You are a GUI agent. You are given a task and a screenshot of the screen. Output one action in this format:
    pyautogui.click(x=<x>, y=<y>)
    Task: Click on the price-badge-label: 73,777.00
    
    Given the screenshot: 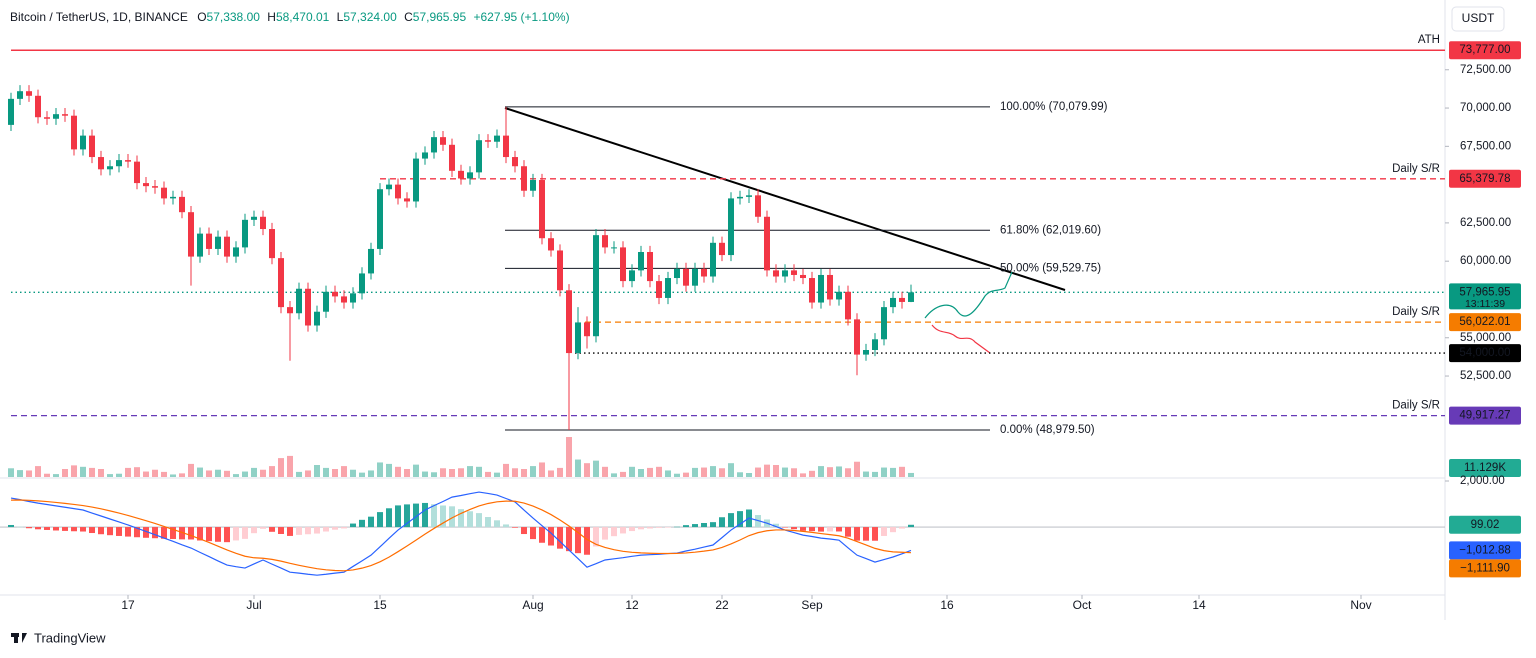 What is the action you would take?
    pyautogui.click(x=1484, y=50)
    